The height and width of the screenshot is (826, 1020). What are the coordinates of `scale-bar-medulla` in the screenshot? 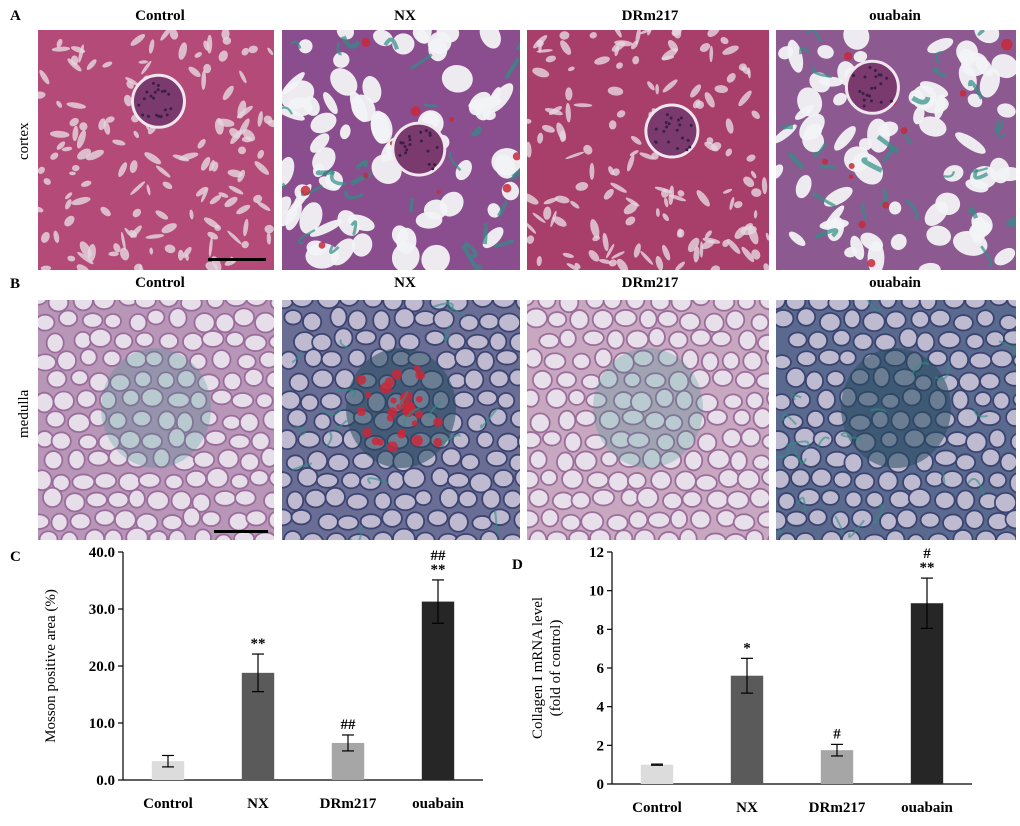 It's located at (241, 531).